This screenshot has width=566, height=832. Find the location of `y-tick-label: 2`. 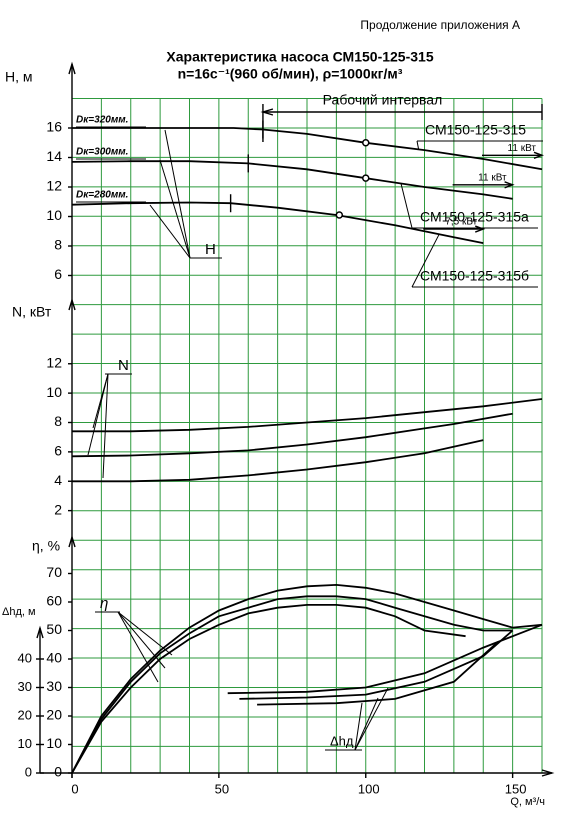

y-tick-label: 2 is located at coordinates (58, 509).